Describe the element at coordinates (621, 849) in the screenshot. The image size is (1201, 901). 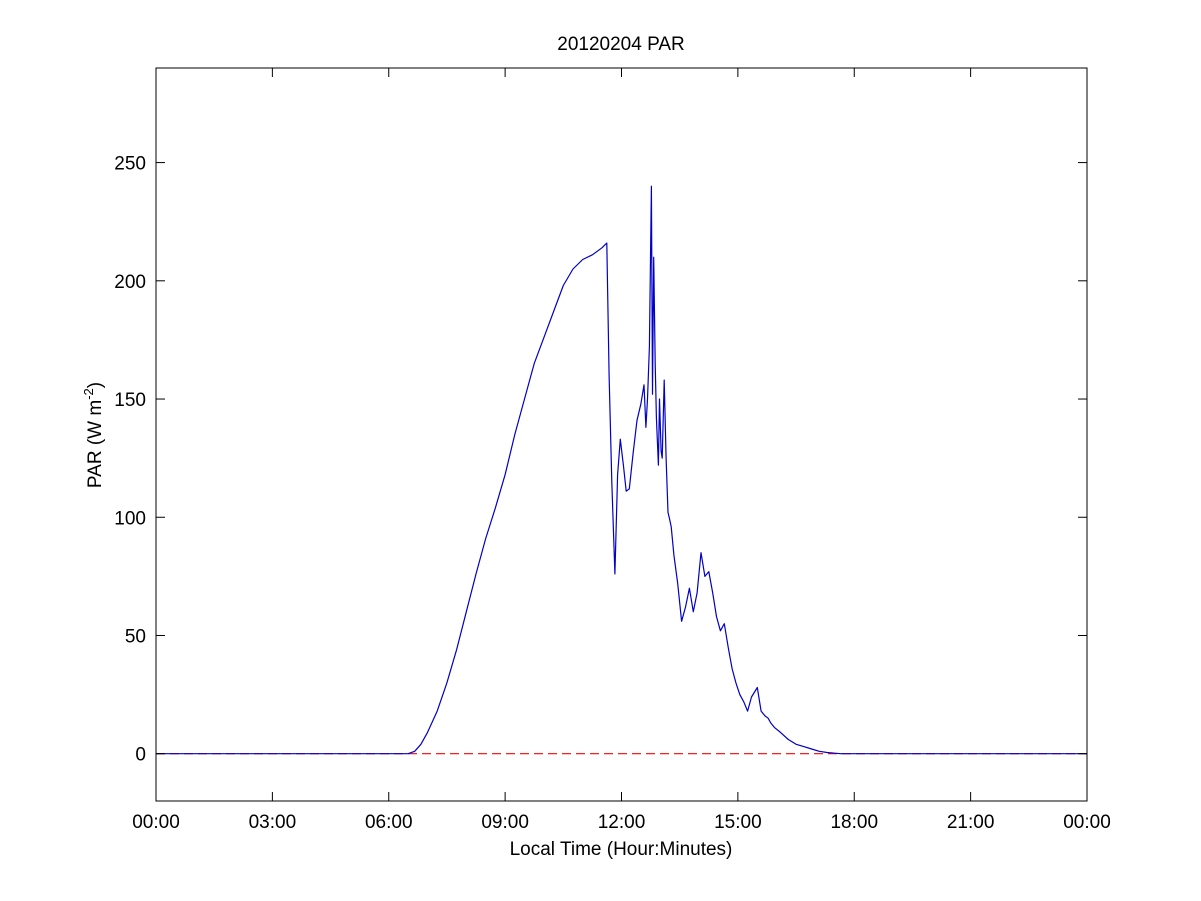
I see `x-axis-label: Local Time (Hour:Minutes)` at that location.